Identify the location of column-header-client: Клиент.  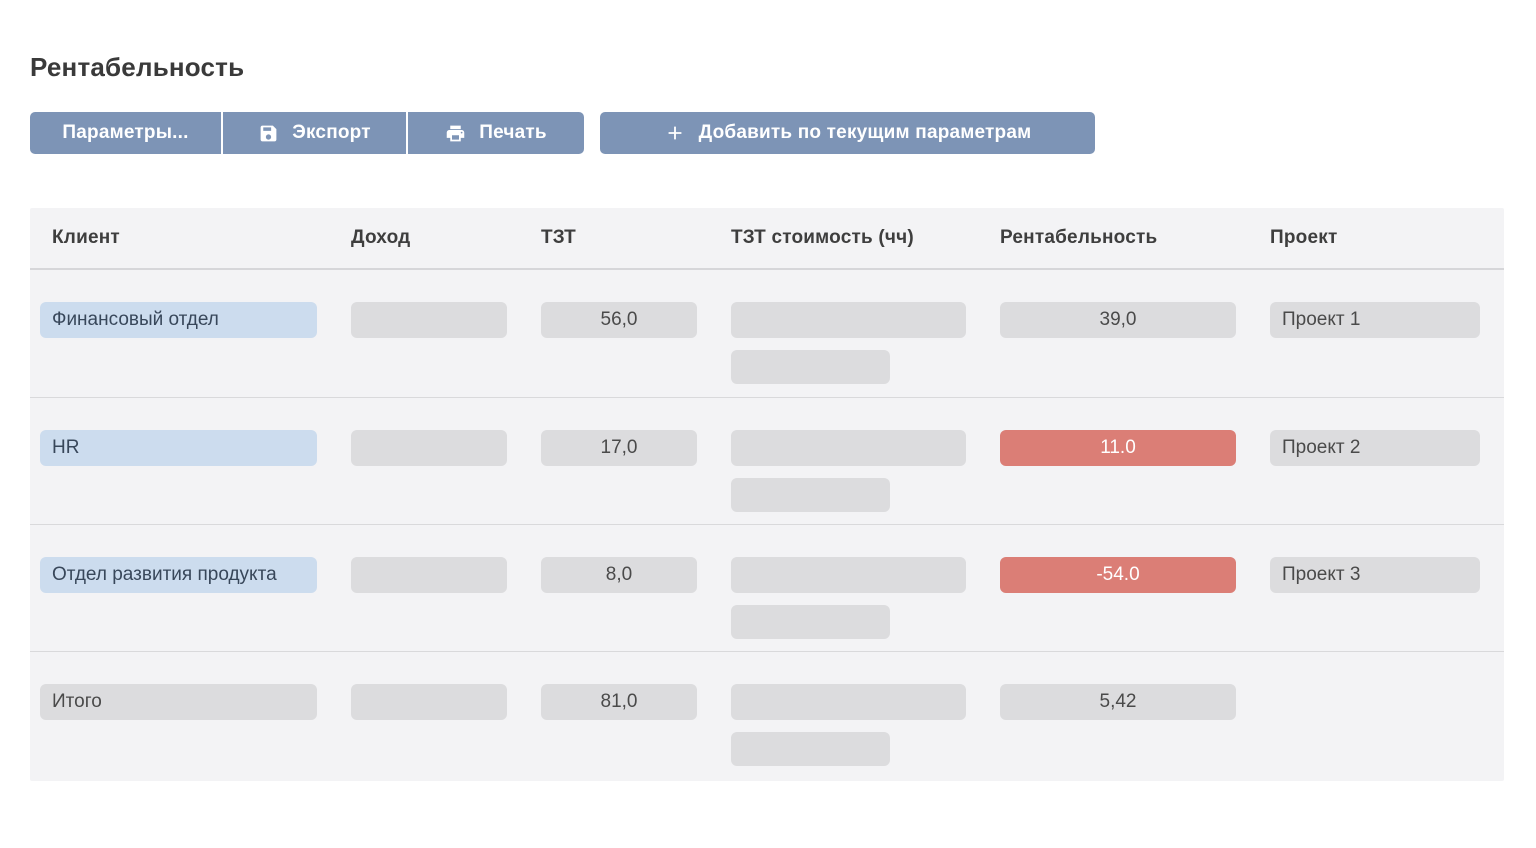
(86, 237).